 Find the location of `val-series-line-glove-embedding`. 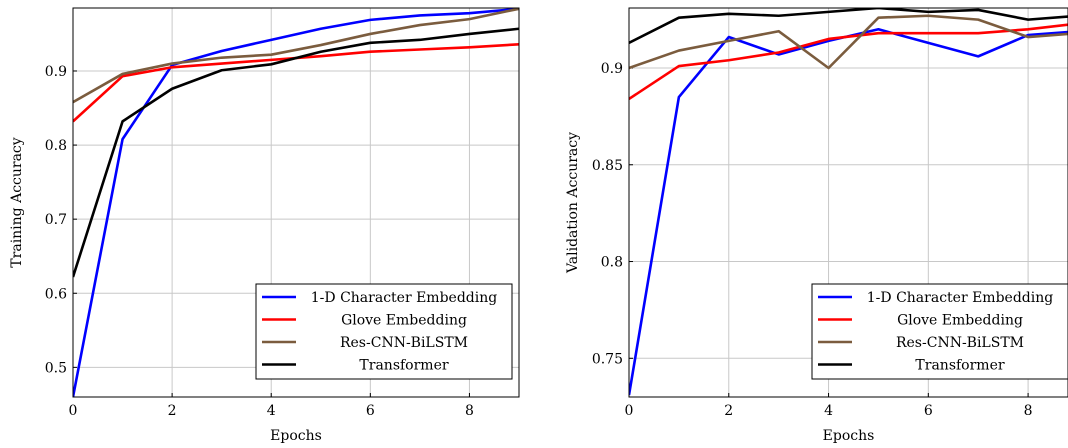

val-series-line-glove-embedding is located at coordinates (848, 62).